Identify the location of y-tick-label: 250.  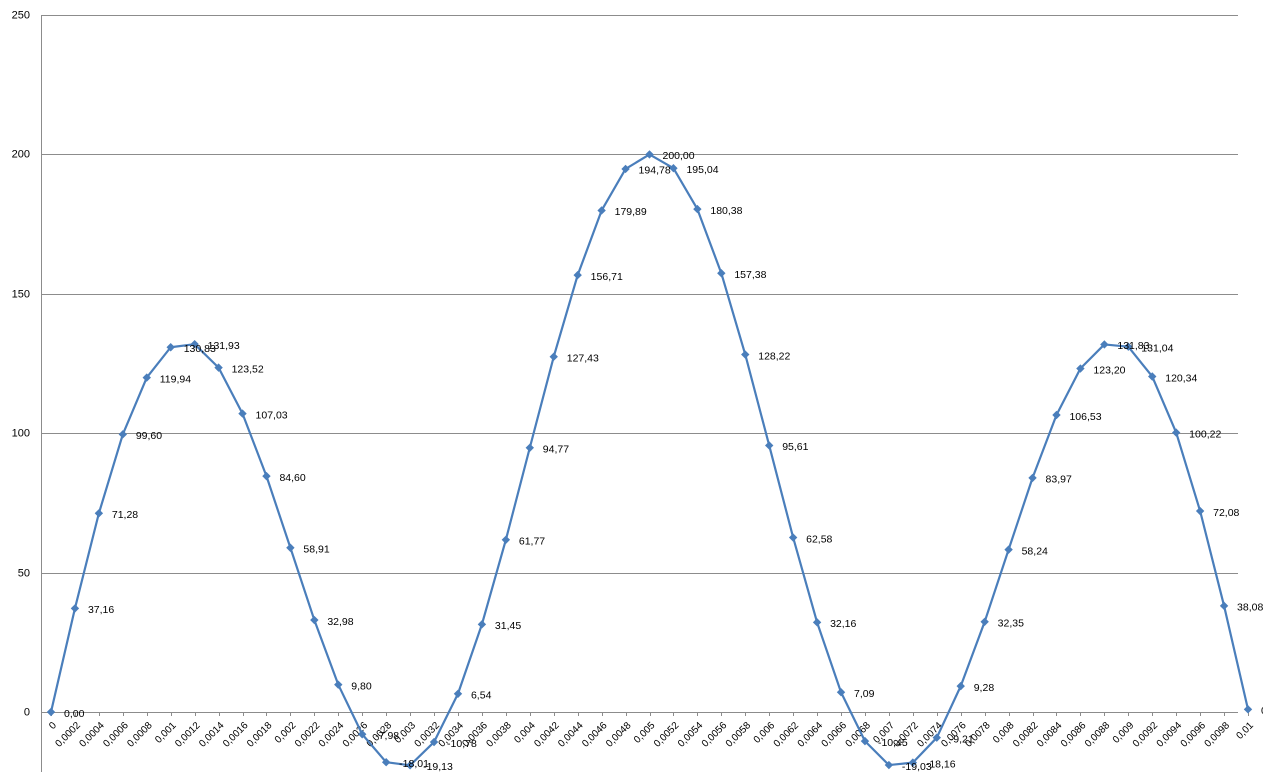
(21, 15).